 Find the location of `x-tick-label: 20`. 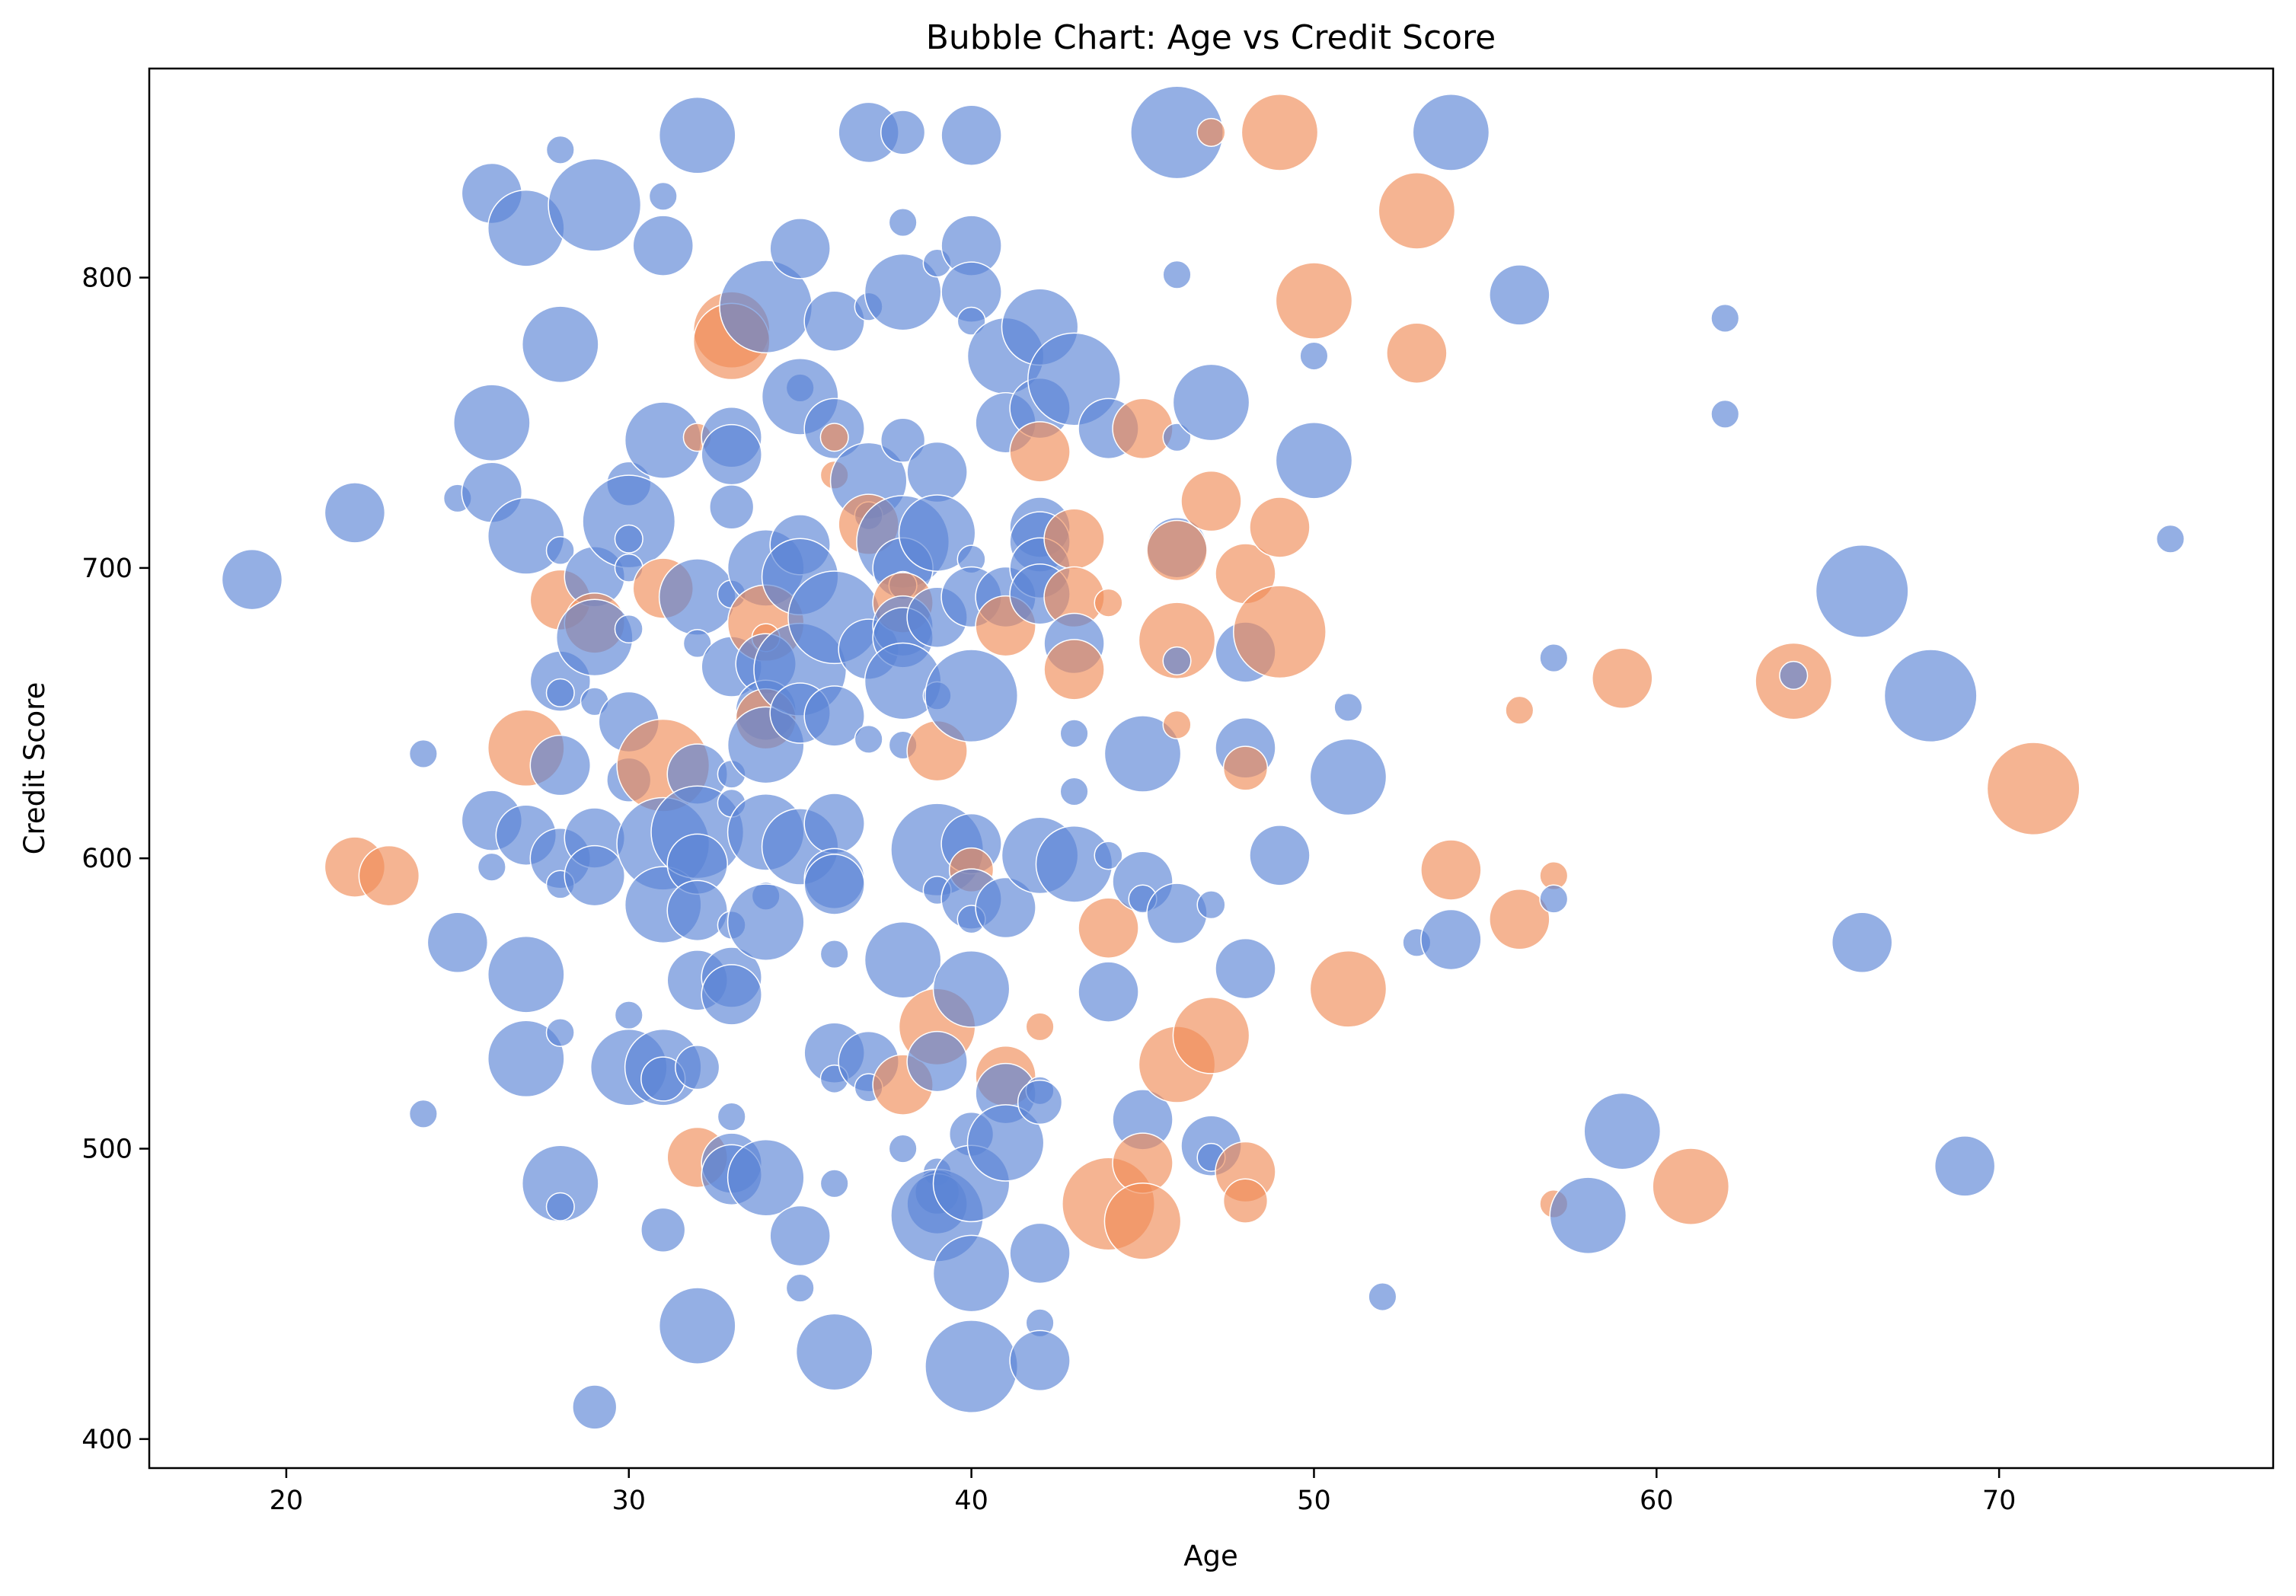

x-tick-label: 20 is located at coordinates (287, 1501).